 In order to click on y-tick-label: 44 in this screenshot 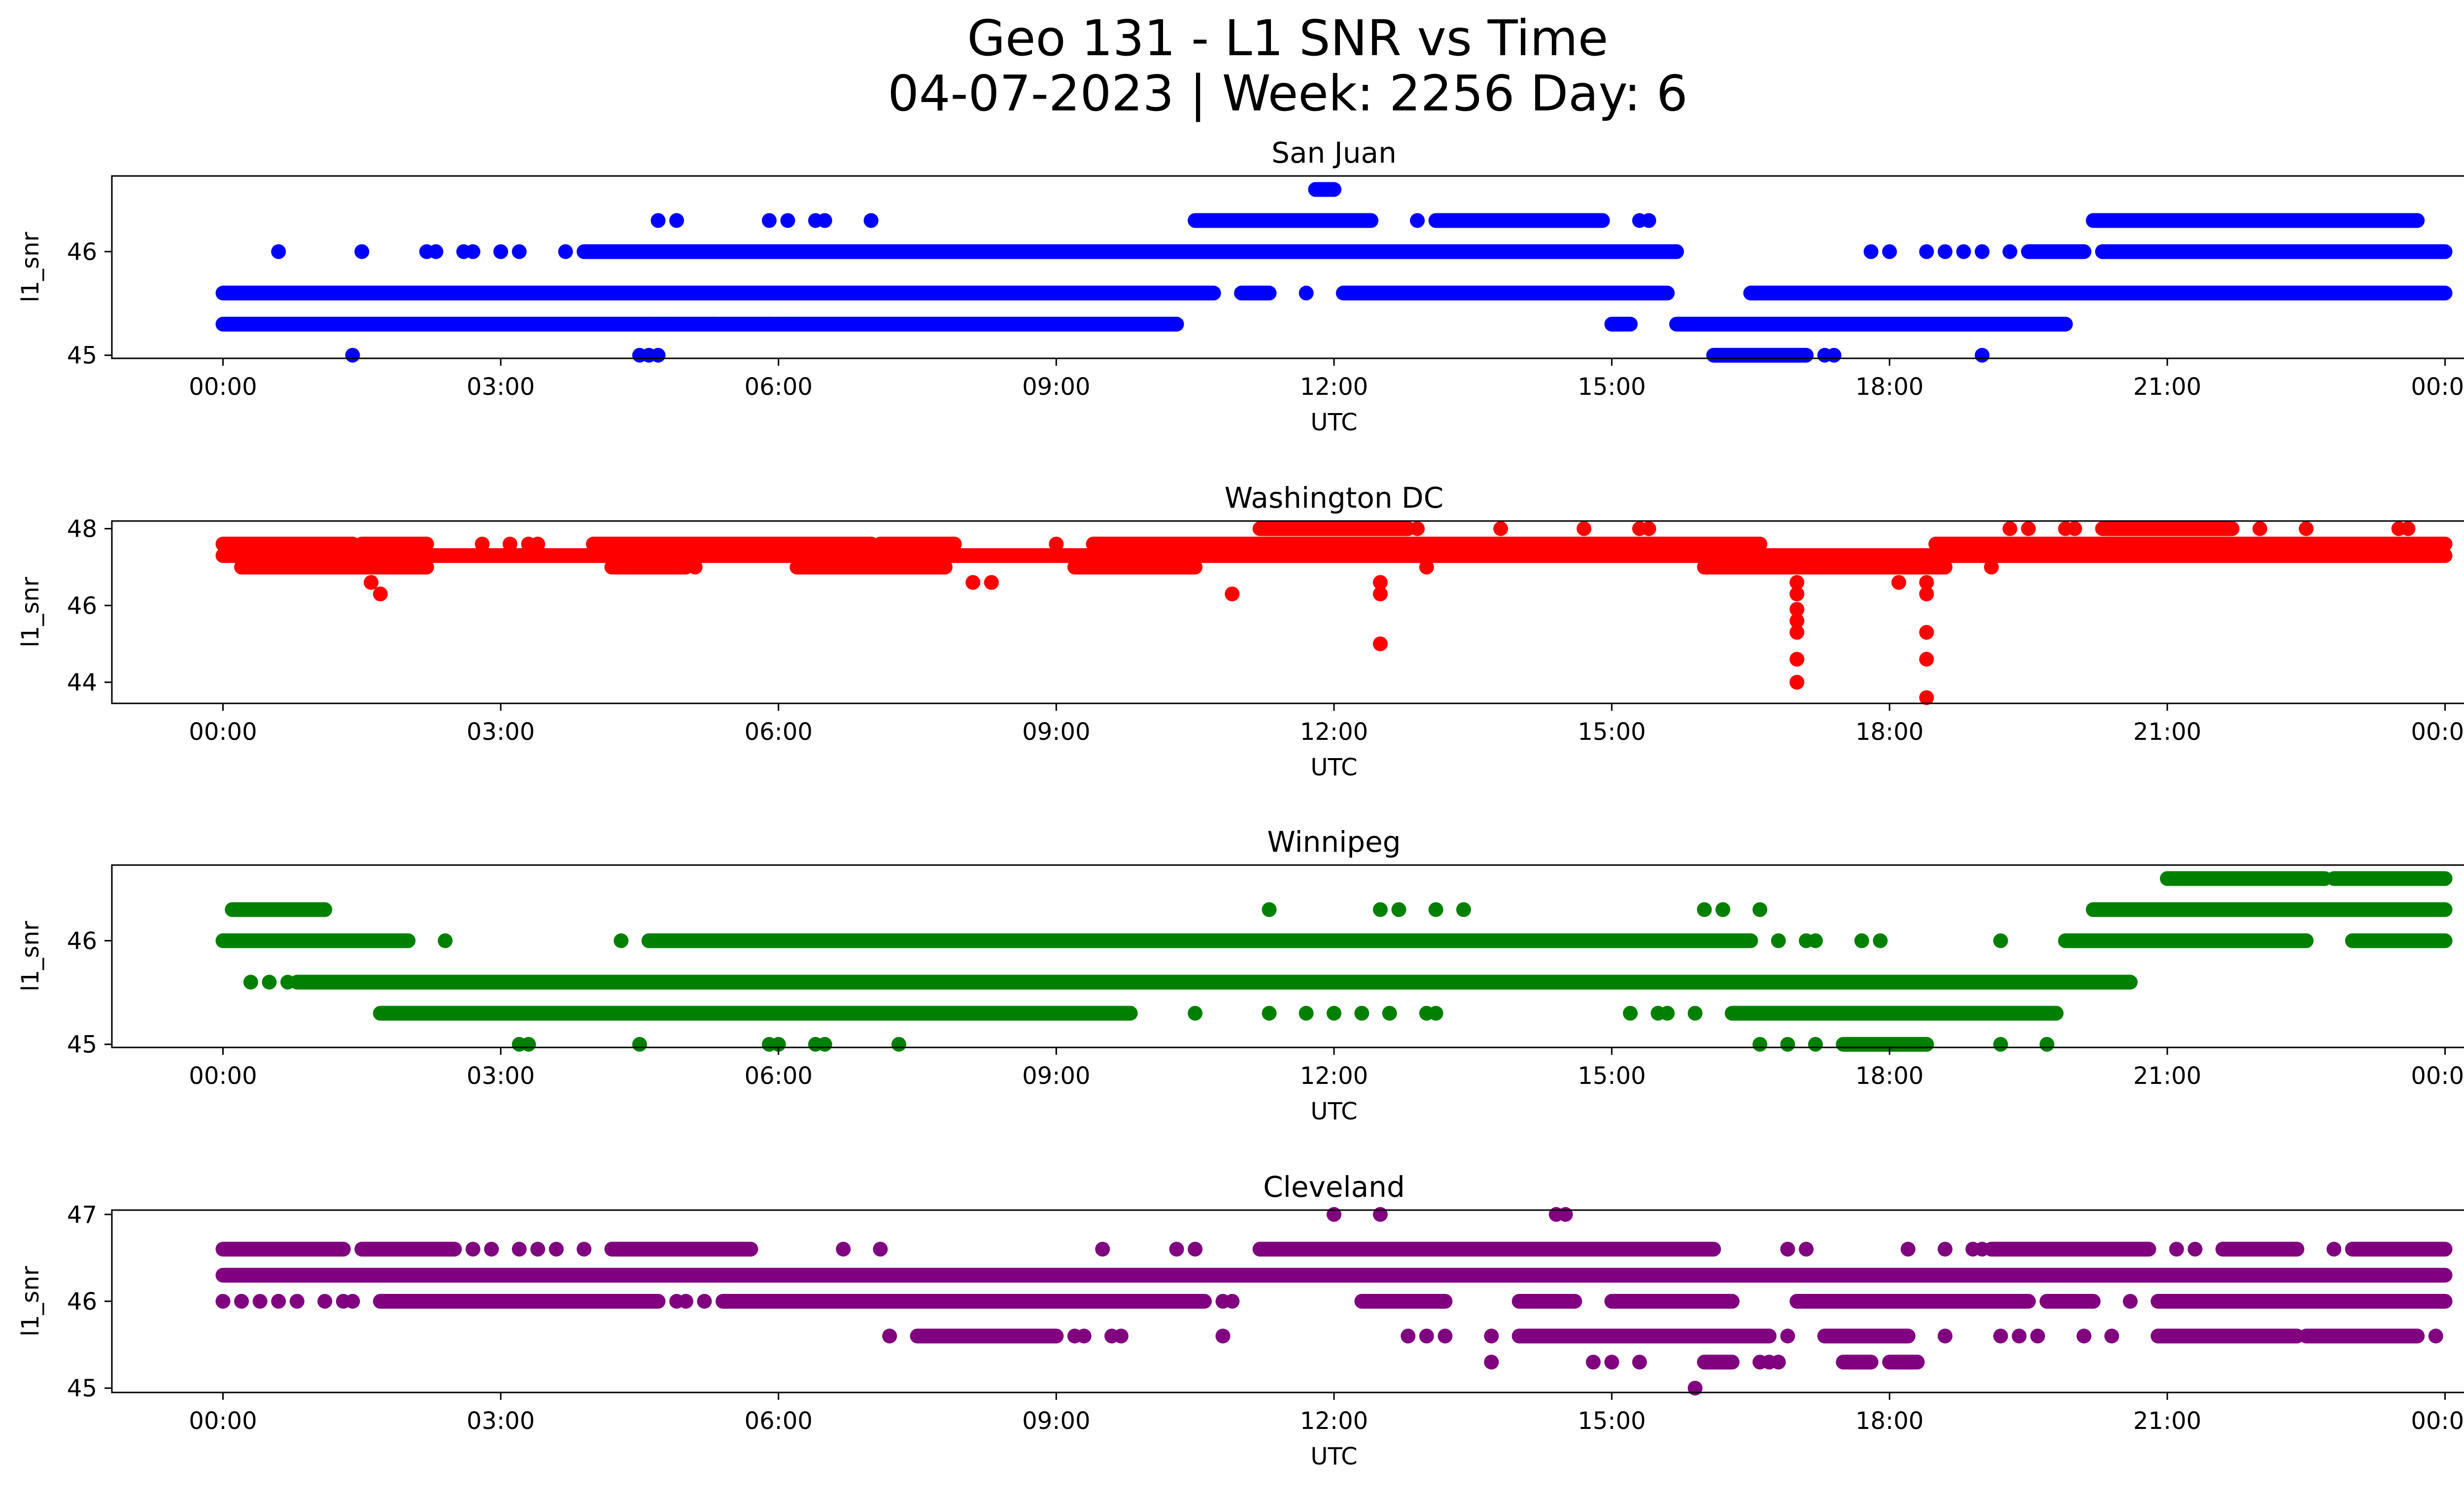, I will do `click(82, 682)`.